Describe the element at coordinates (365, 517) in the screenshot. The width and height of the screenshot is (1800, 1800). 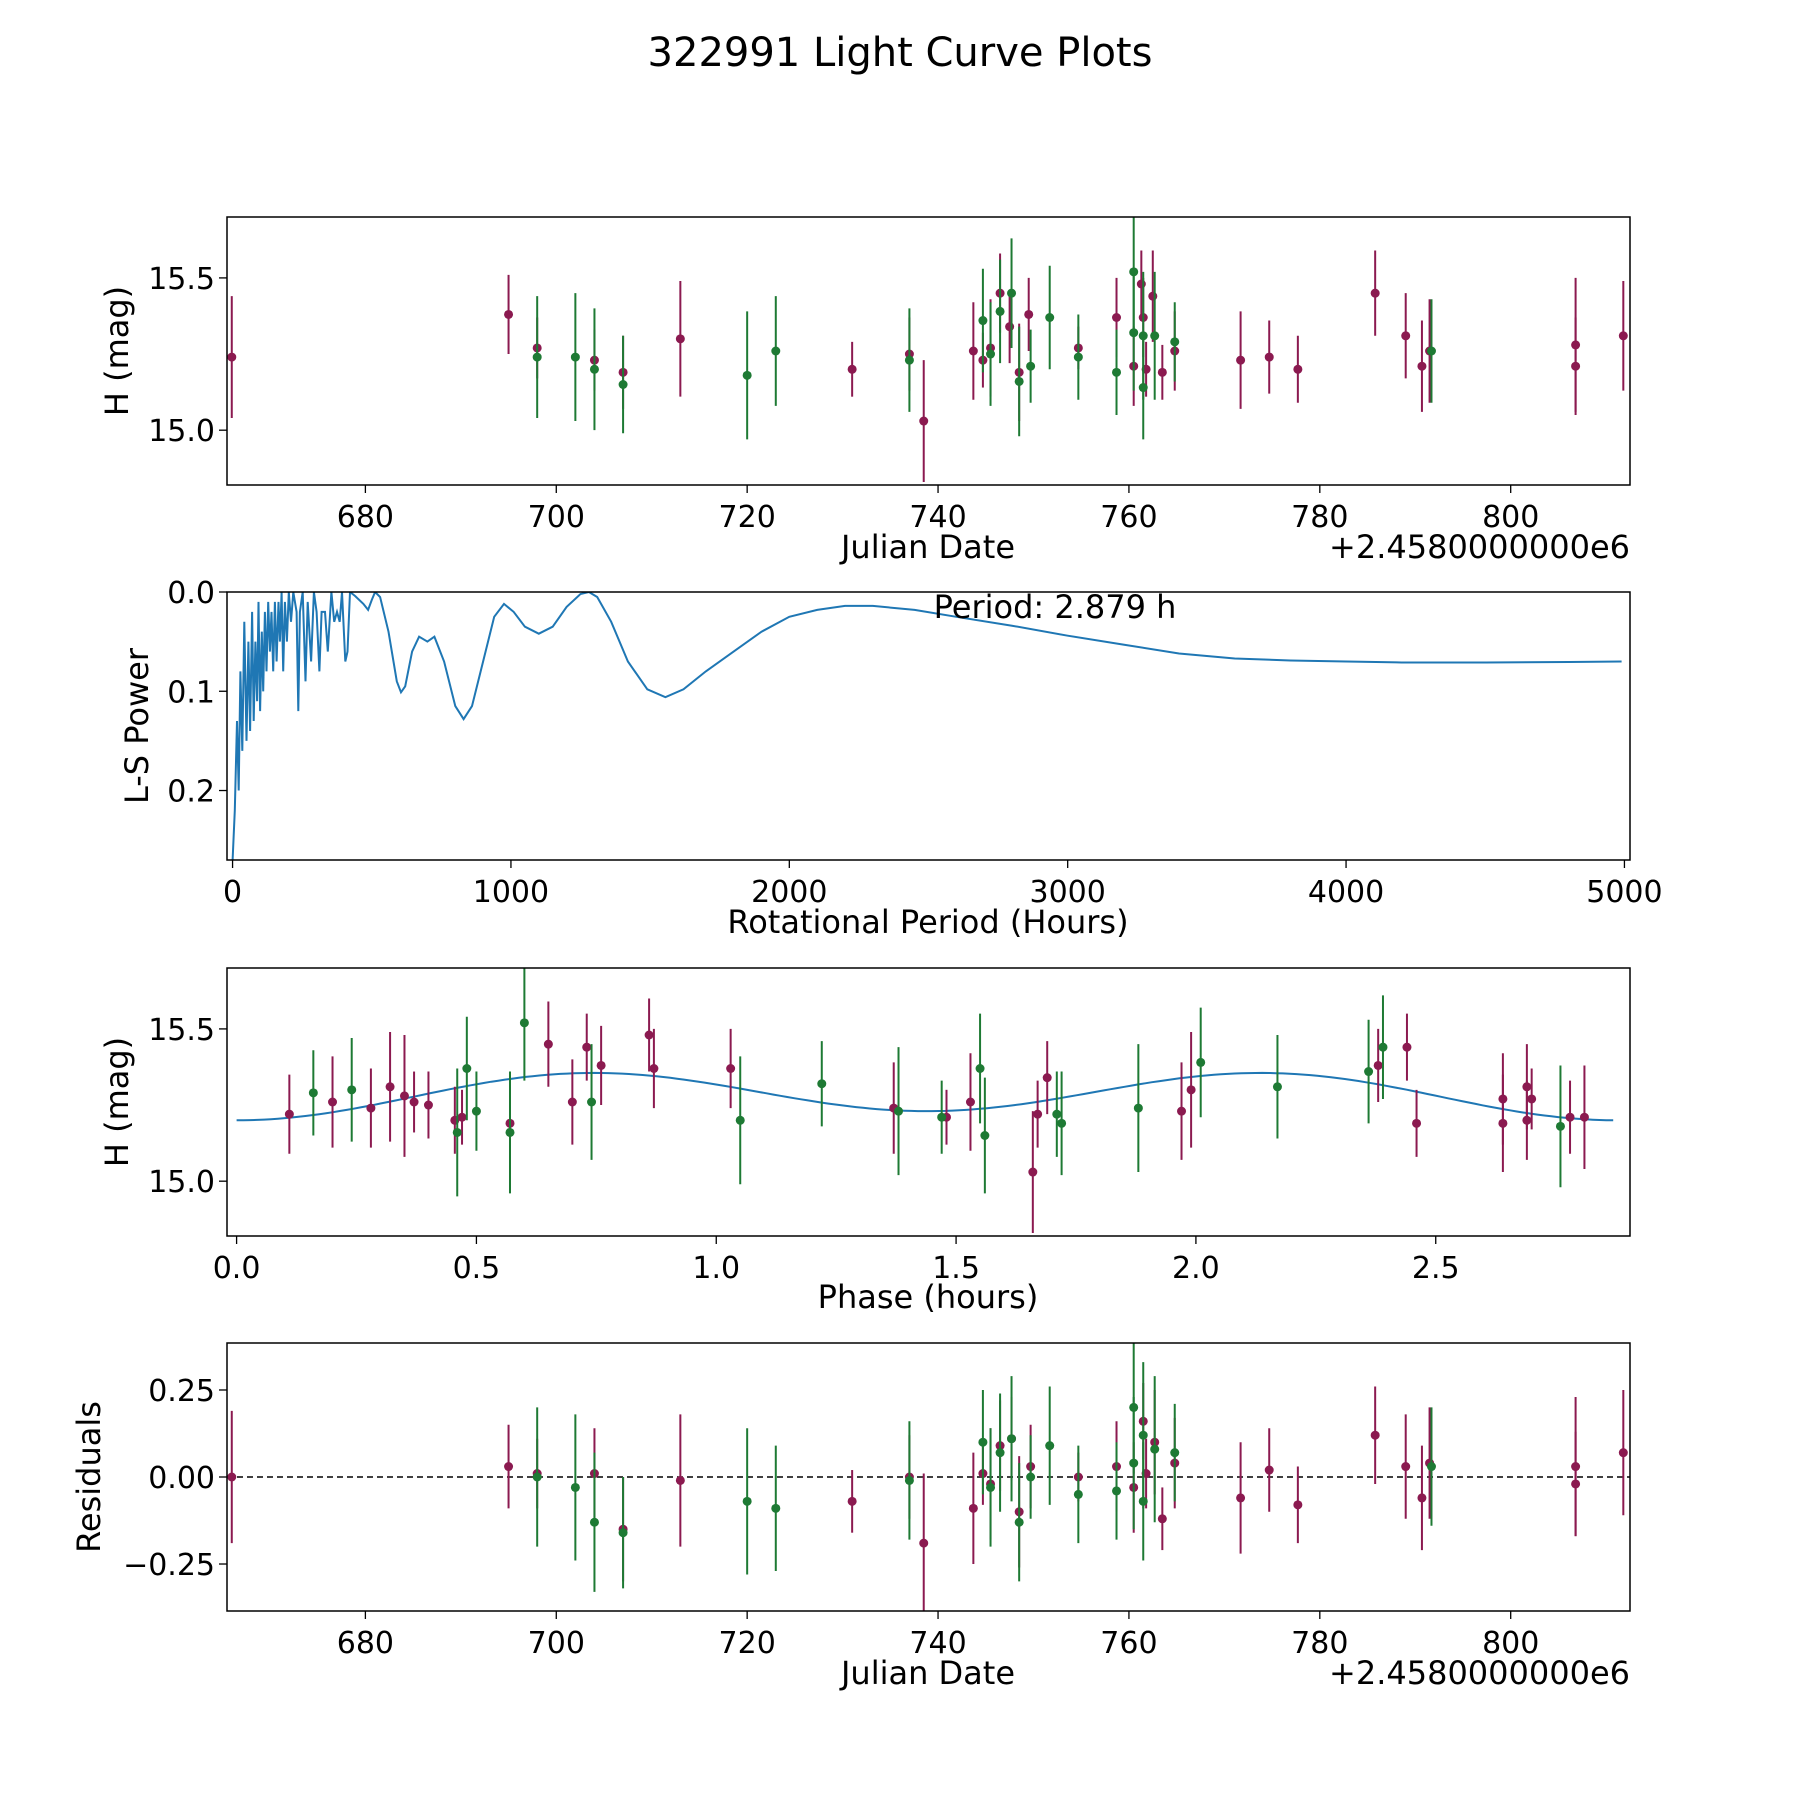
I see `lightcurve-xtick-label: 680` at that location.